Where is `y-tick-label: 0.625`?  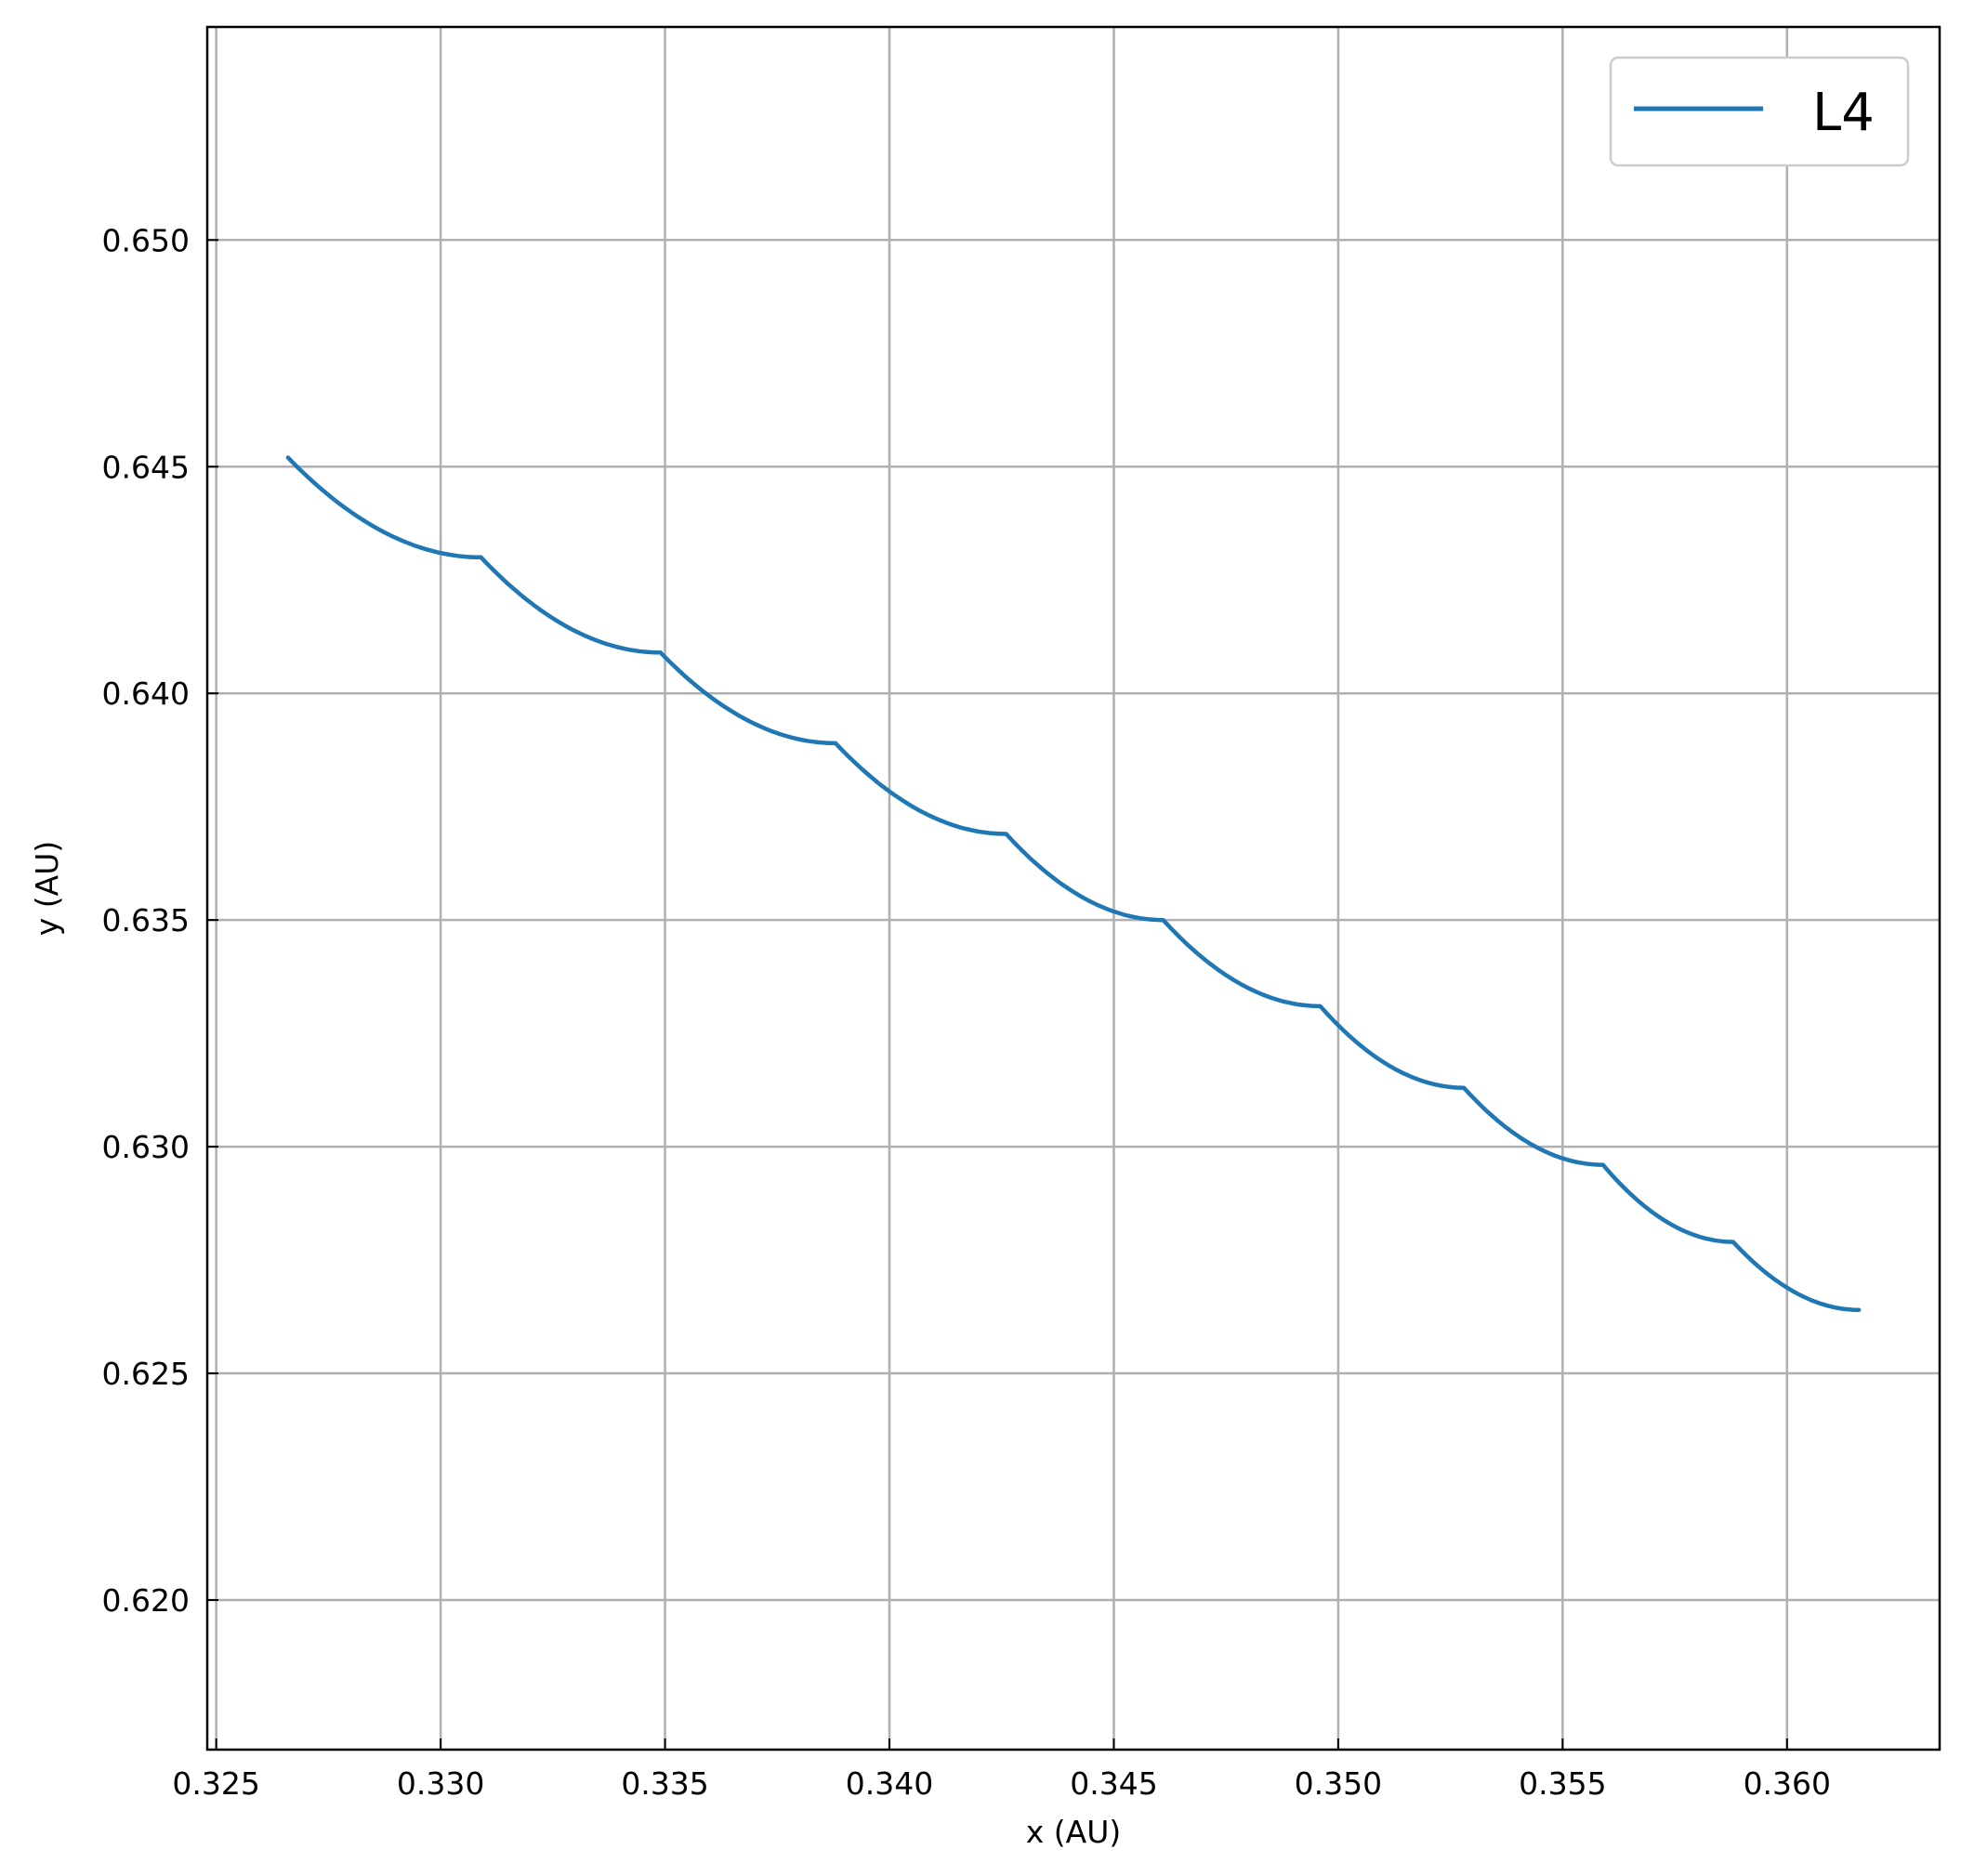
y-tick-label: 0.625 is located at coordinates (146, 1374).